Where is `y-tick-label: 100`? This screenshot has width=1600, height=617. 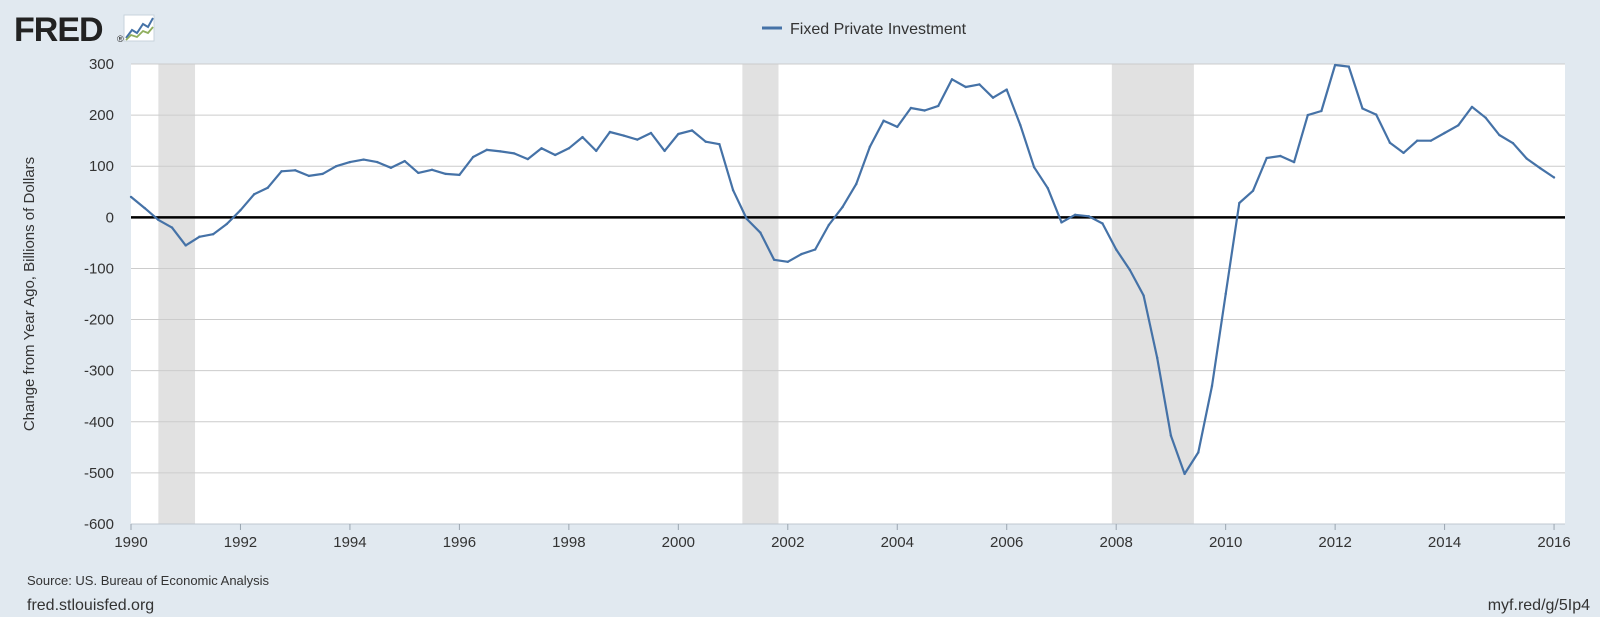
y-tick-label: 100 is located at coordinates (101, 166).